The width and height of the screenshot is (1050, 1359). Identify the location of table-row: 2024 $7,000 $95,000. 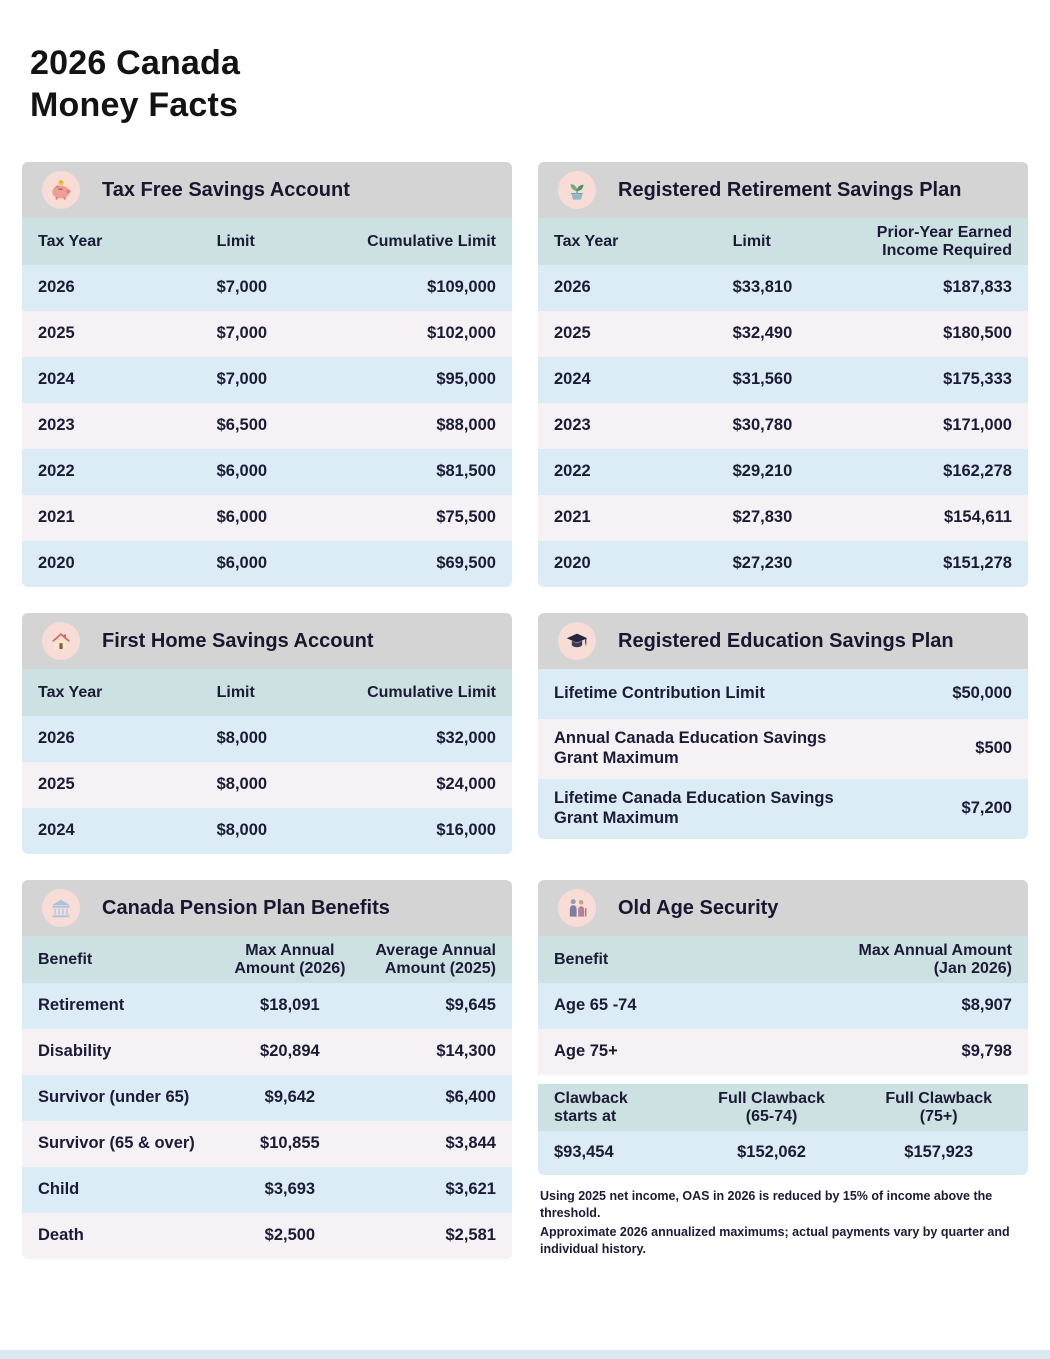
(267, 380).